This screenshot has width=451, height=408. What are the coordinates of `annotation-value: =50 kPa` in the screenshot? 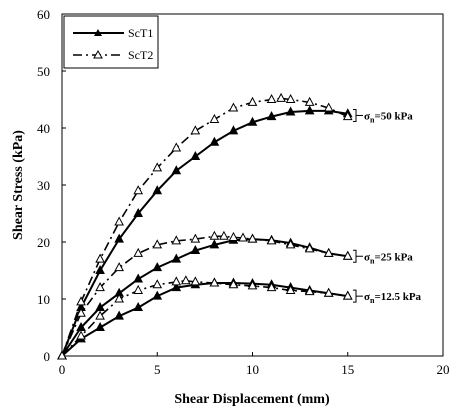 It's located at (393, 116).